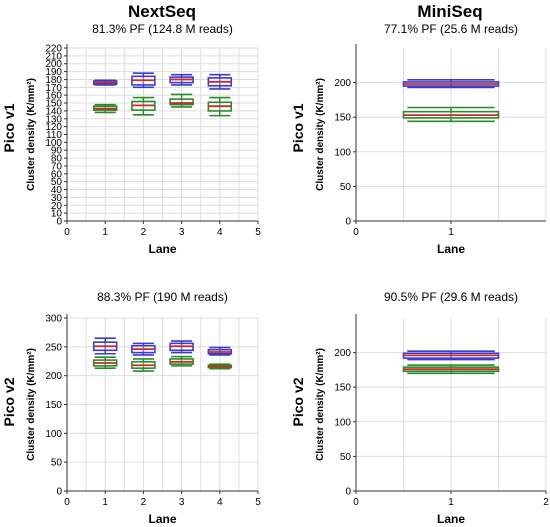  What do you see at coordinates (451, 29) in the screenshot?
I see `chart-title: 77.1% PF (25.6 M reads)` at bounding box center [451, 29].